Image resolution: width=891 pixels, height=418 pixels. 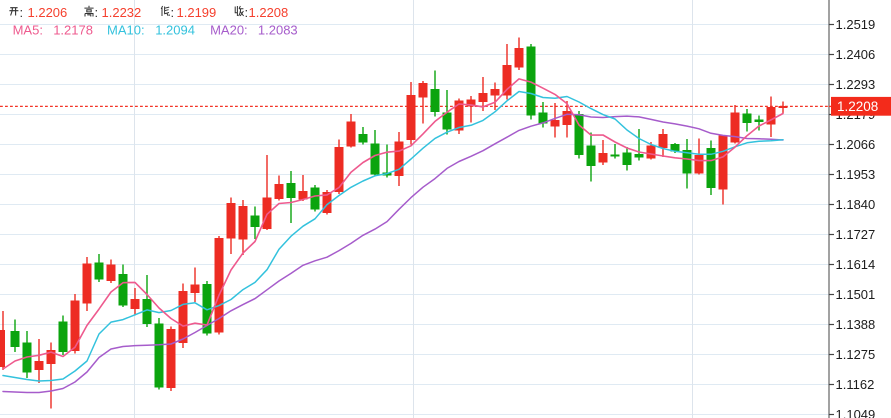 I want to click on svg-text: 1.2199, so click(x=197, y=12).